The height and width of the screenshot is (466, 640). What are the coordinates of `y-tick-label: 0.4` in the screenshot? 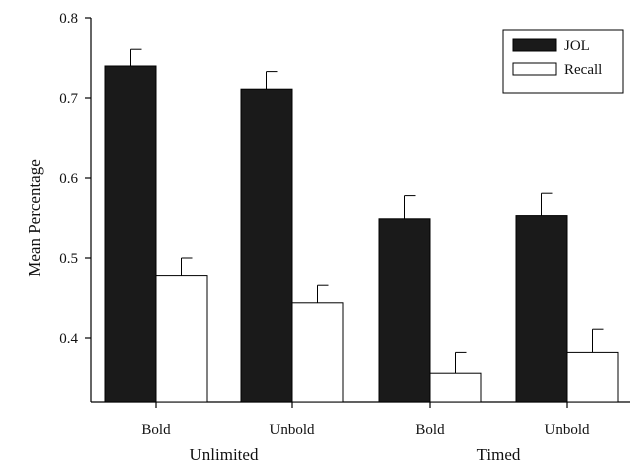 It's located at (68, 339).